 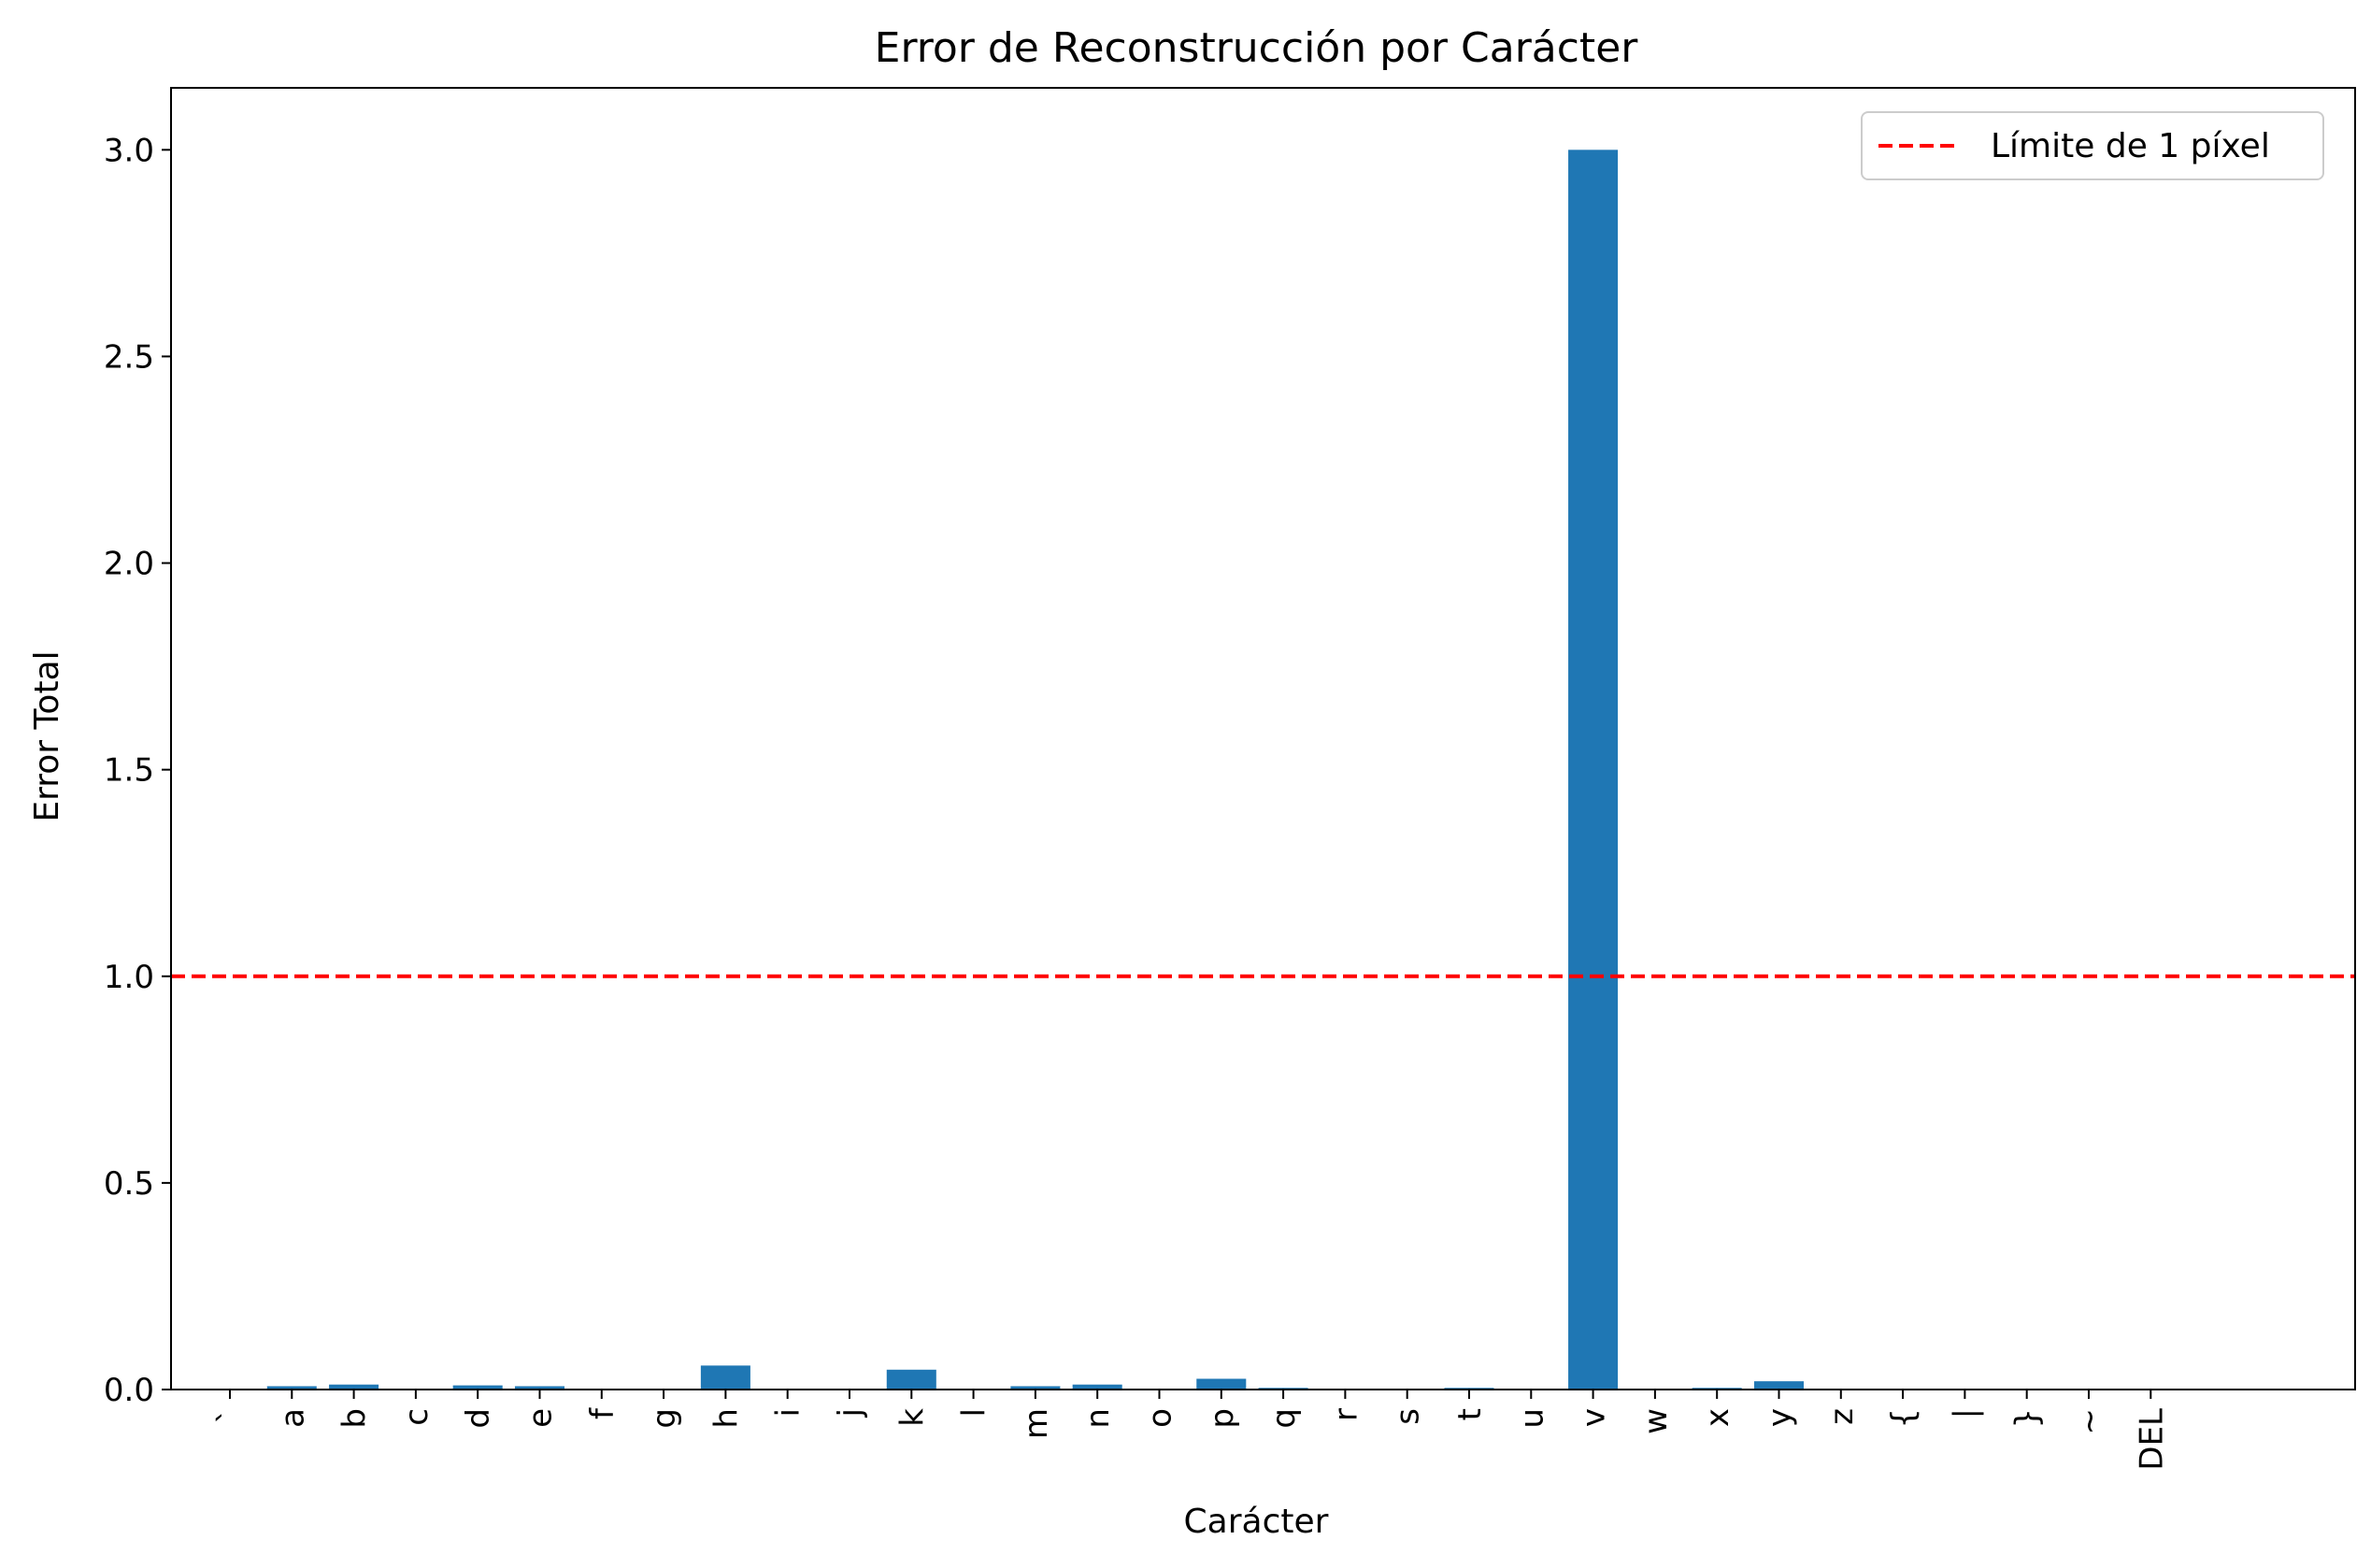 What do you see at coordinates (292, 1418) in the screenshot?
I see `x-tick-label: a` at bounding box center [292, 1418].